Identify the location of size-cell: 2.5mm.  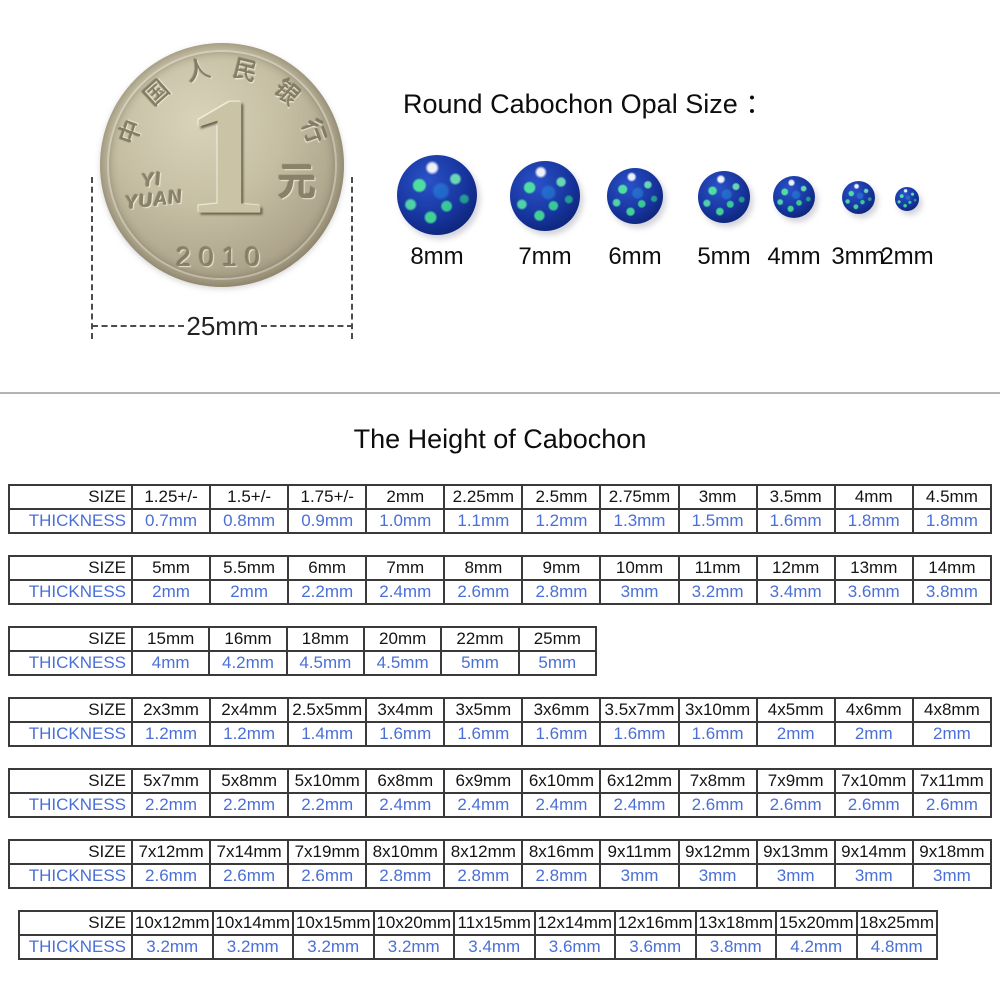
(561, 497).